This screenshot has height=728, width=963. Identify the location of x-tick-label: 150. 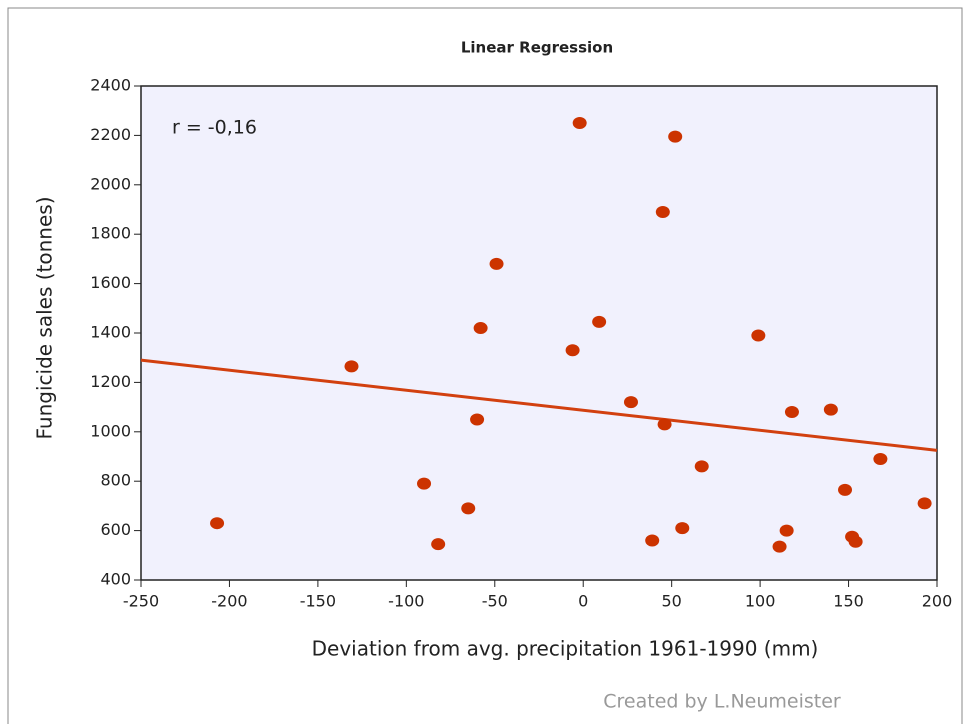
(848, 601).